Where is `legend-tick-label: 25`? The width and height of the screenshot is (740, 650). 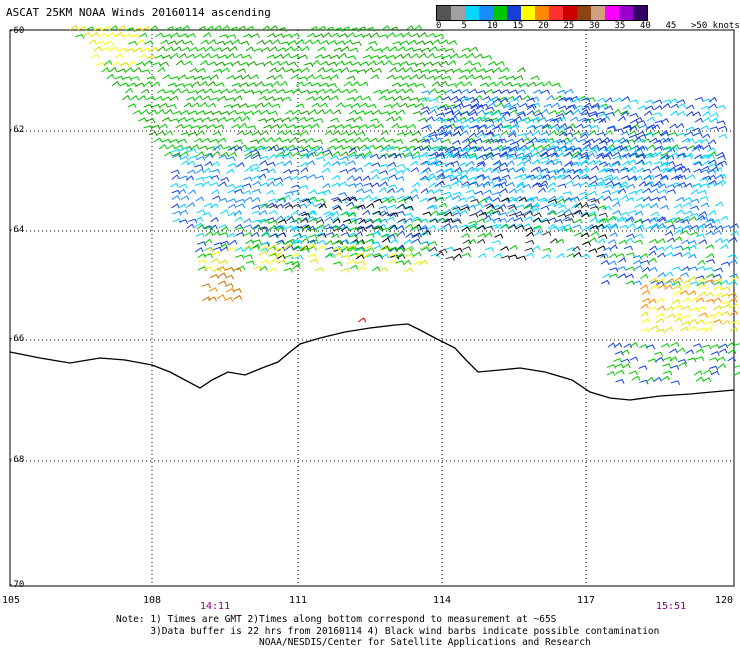
legend-tick-label: 25 is located at coordinates (569, 26).